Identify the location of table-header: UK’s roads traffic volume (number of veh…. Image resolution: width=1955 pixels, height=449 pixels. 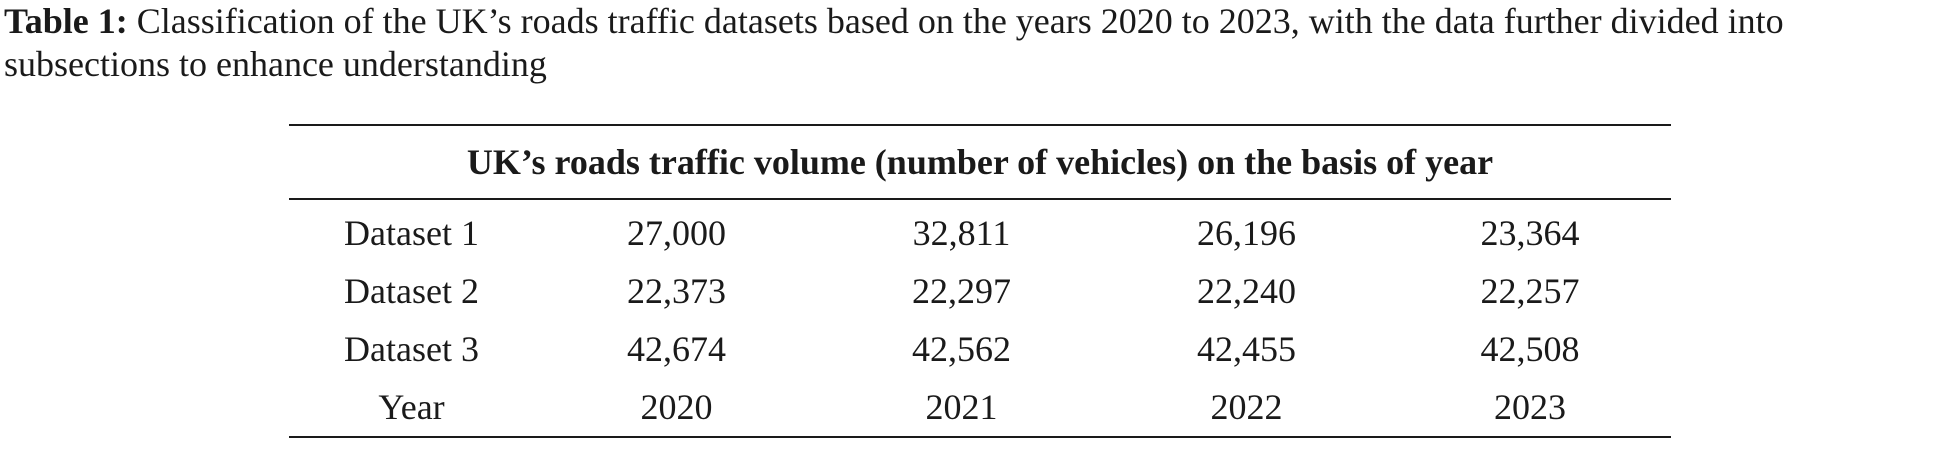
(980, 162).